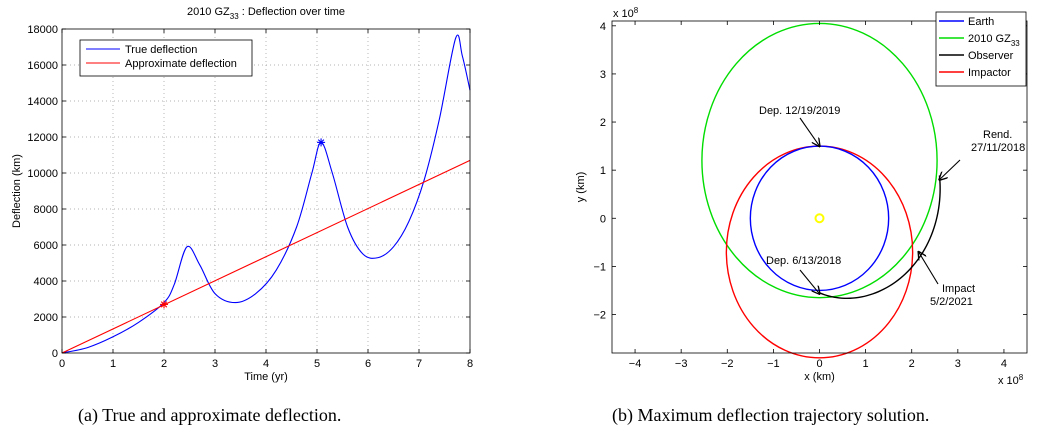 The width and height of the screenshot is (1046, 442). Describe the element at coordinates (181, 64) in the screenshot. I see `legend-label-1: Approximate deflection` at that location.